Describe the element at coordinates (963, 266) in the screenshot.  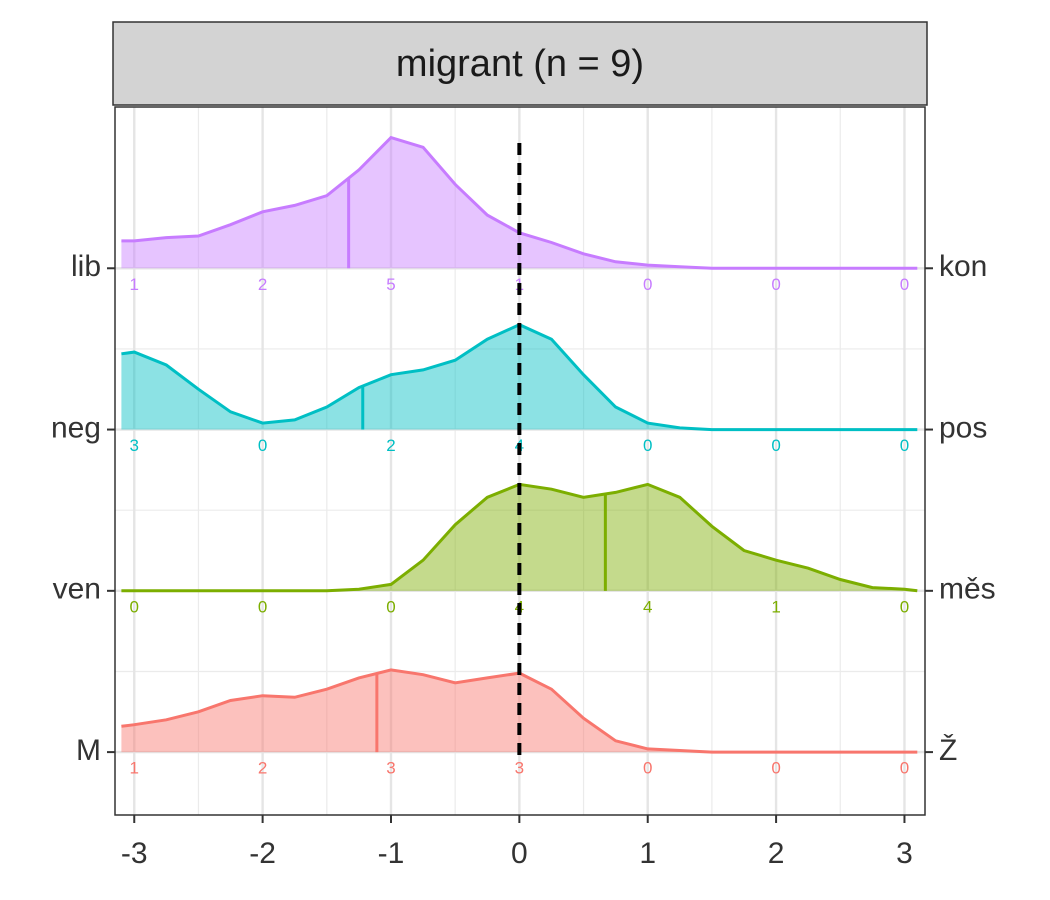
I see `y2-tick-label: kon` at that location.